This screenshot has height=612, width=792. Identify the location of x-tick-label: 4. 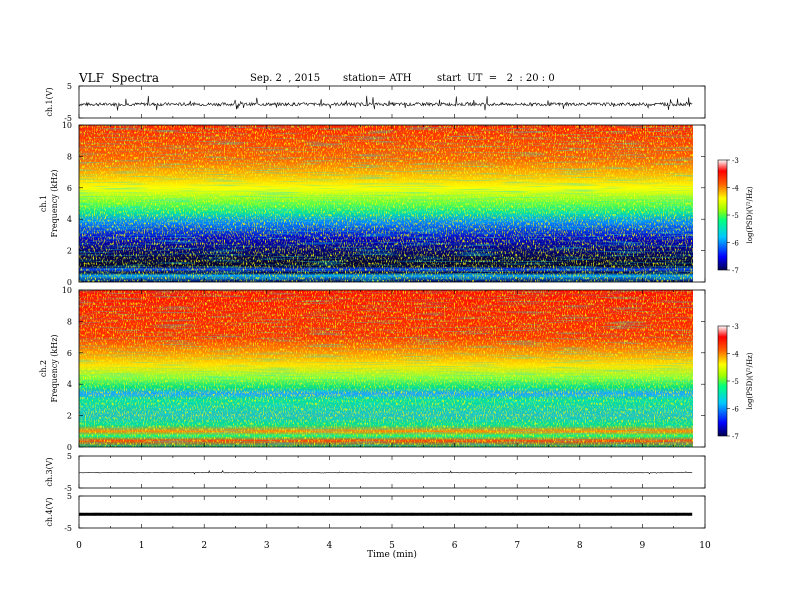
(330, 546).